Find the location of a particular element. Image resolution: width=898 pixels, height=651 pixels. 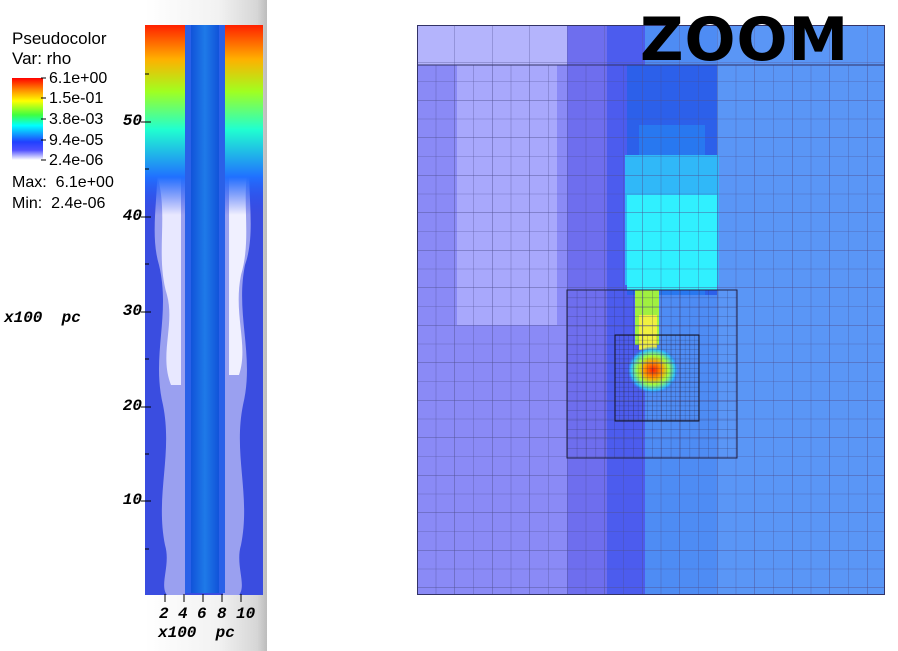

x-axis-ticks: 2 4 6 8 10 is located at coordinates (205, 615).